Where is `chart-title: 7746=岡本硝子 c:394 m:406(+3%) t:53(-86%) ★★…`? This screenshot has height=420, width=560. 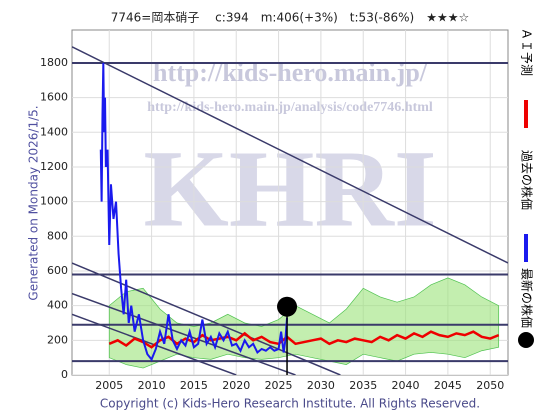
chart-title: 7746=岡本硝子 c:394 m:406(+3%) t:53(-86%) ★★… is located at coordinates (290, 18).